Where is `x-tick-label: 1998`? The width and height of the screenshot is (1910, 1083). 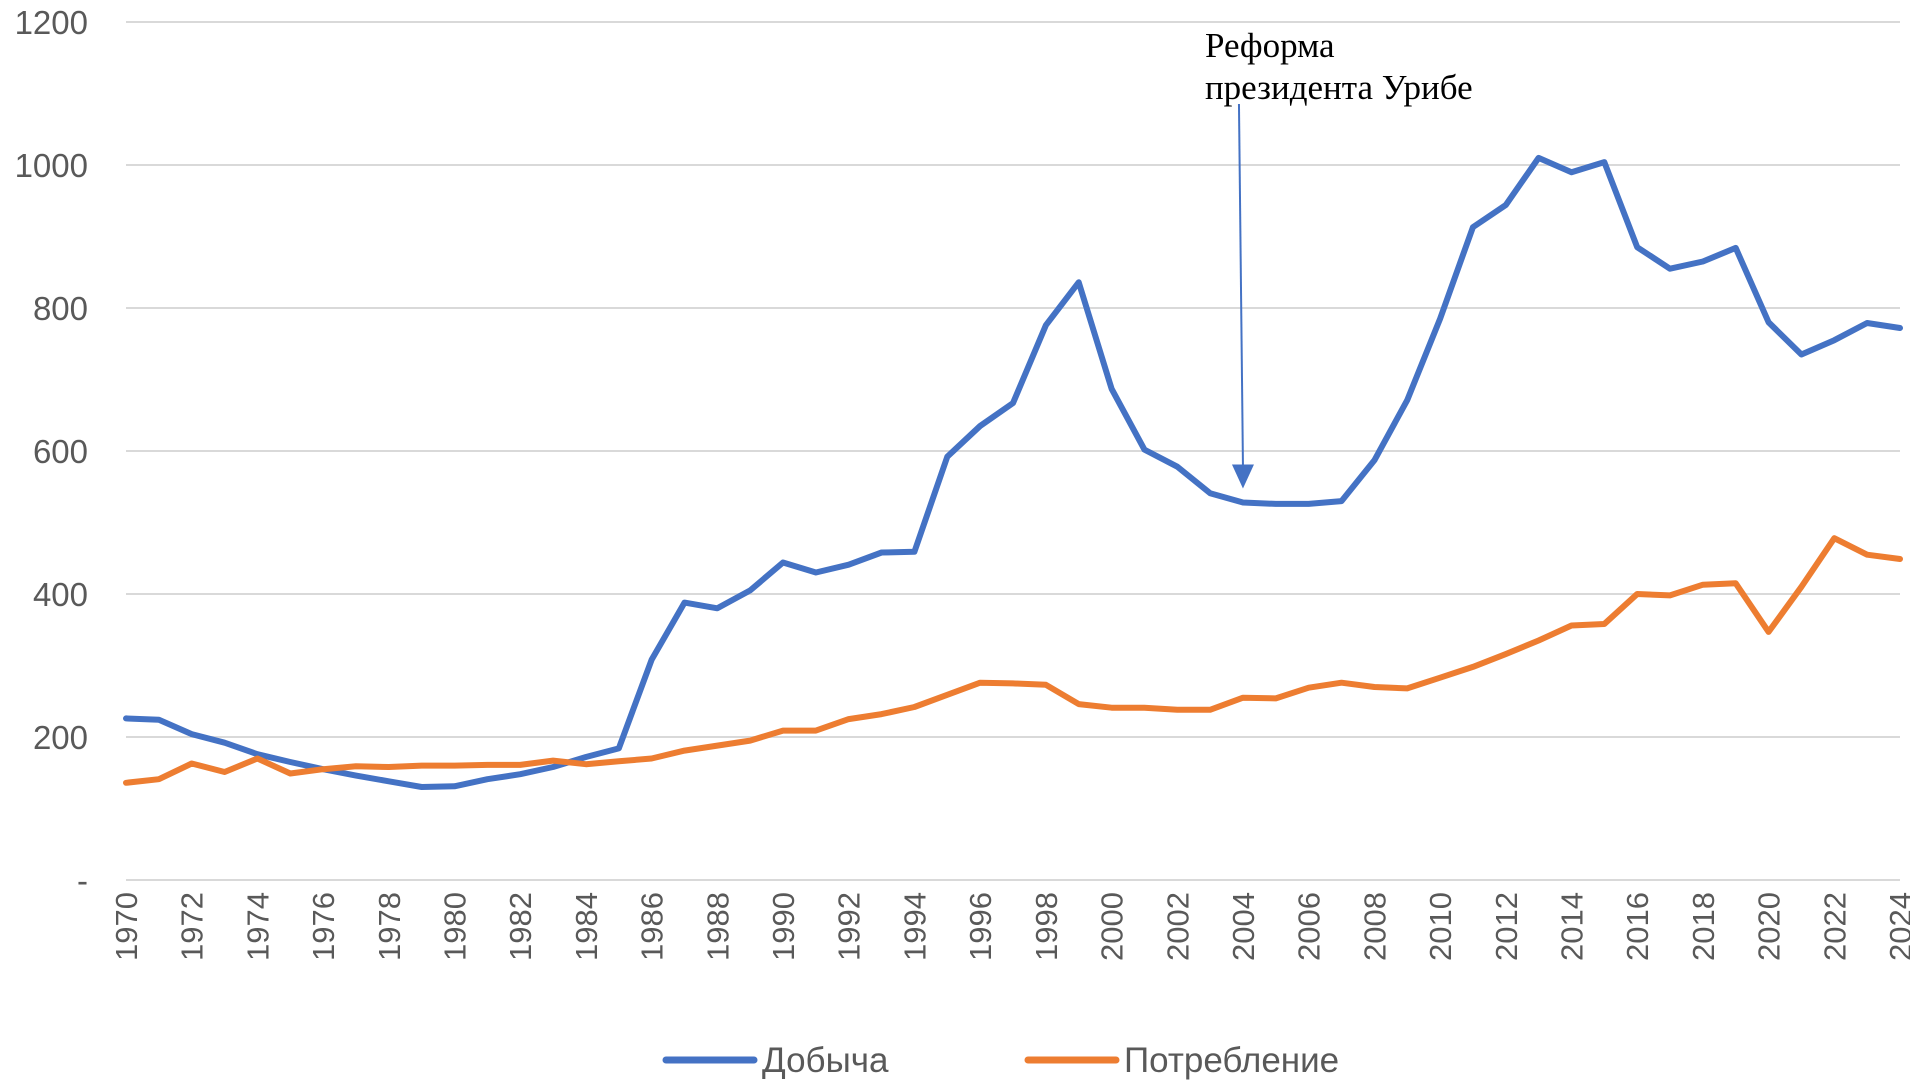
x-tick-label: 1998 is located at coordinates (1046, 926).